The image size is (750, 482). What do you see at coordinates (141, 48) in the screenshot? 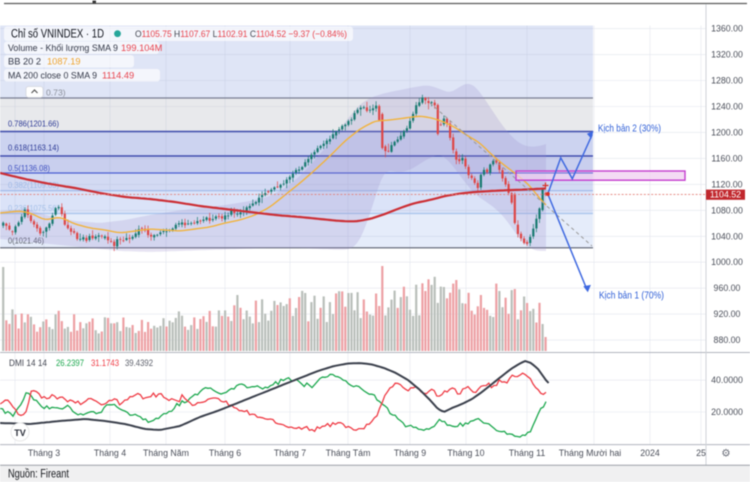
I see `svg-text: 199.104M` at bounding box center [141, 48].